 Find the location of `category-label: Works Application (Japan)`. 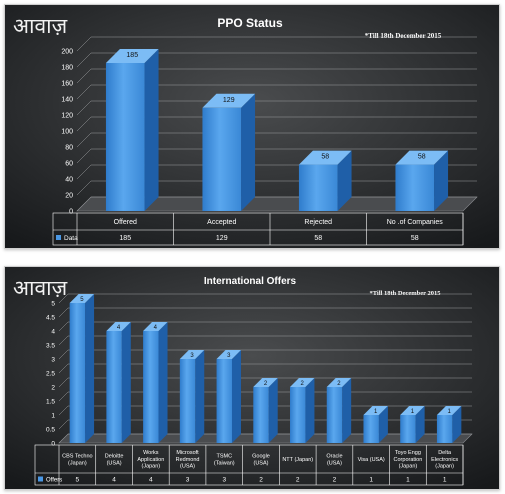

category-label: Works Application (Japan) is located at coordinates (150, 459).